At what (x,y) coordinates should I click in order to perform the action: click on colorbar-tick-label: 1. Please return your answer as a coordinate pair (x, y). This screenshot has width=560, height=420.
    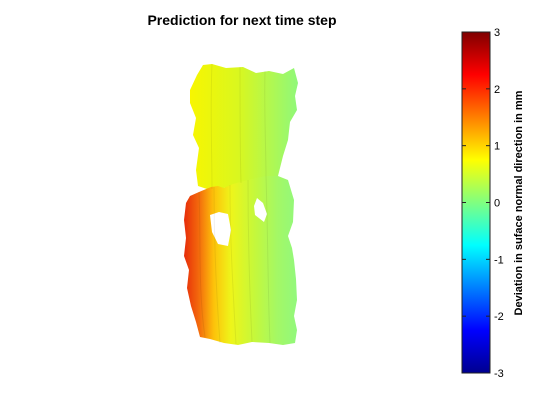
    Looking at the image, I should click on (497, 147).